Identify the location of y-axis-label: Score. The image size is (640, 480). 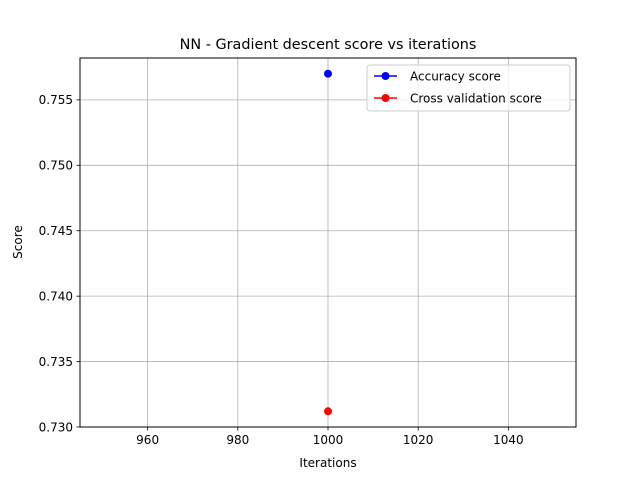
(18, 242).